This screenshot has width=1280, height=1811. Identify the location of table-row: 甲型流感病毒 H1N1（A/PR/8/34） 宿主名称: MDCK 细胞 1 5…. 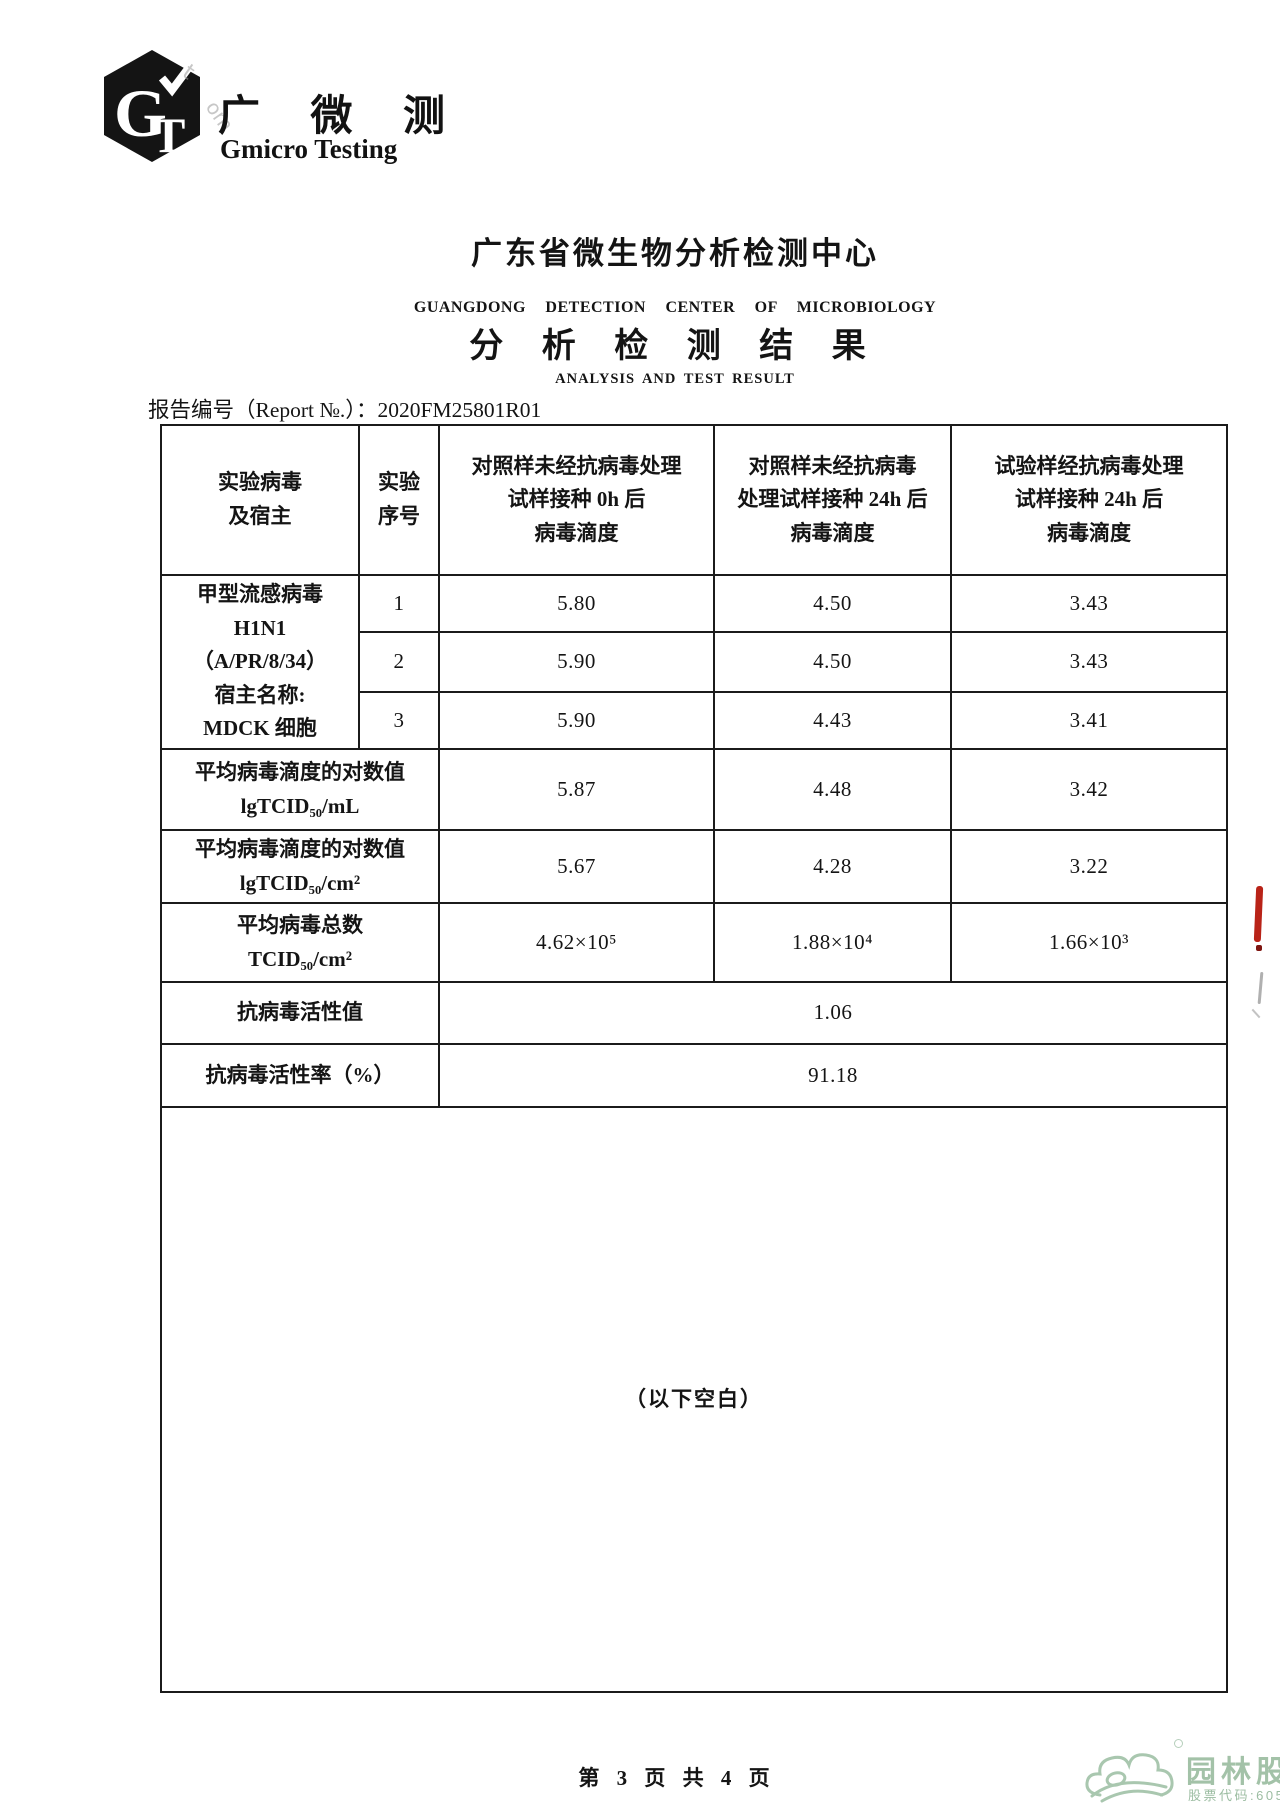
(694, 662).